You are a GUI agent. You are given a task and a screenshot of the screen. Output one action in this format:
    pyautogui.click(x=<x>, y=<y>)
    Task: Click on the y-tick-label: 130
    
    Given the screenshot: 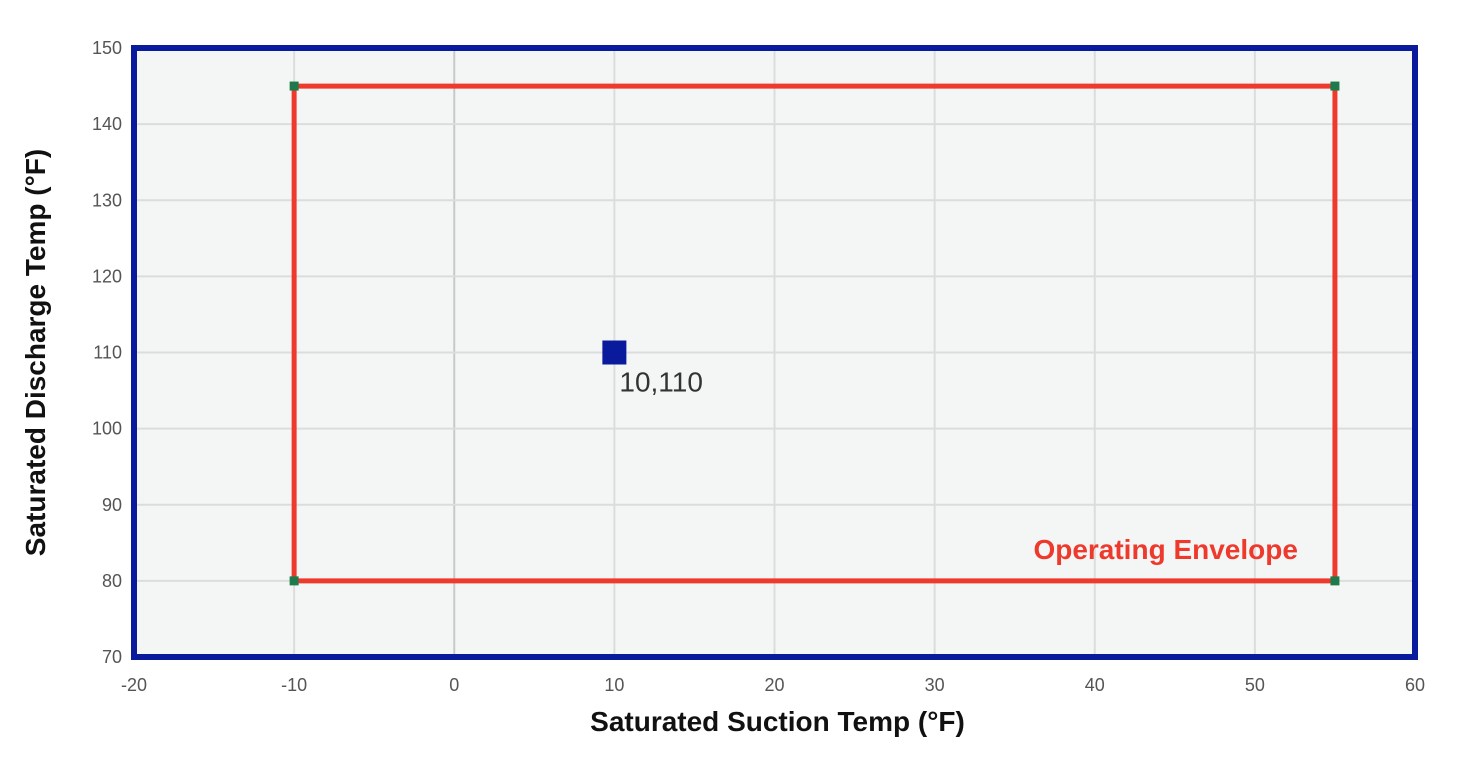 What is the action you would take?
    pyautogui.click(x=107, y=200)
    